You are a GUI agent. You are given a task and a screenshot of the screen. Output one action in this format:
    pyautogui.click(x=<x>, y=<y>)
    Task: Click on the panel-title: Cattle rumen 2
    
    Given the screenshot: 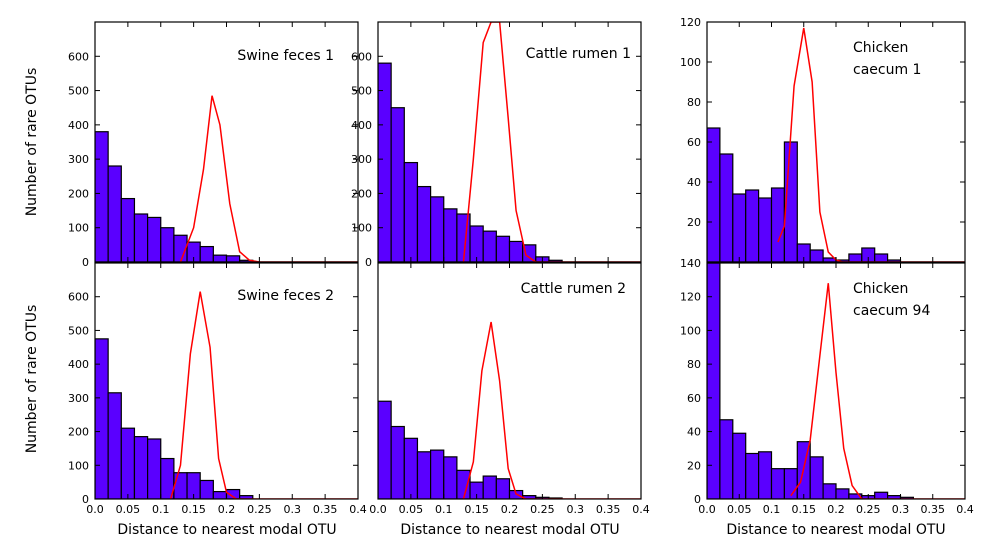 What is the action you would take?
    pyautogui.click(x=573, y=289)
    